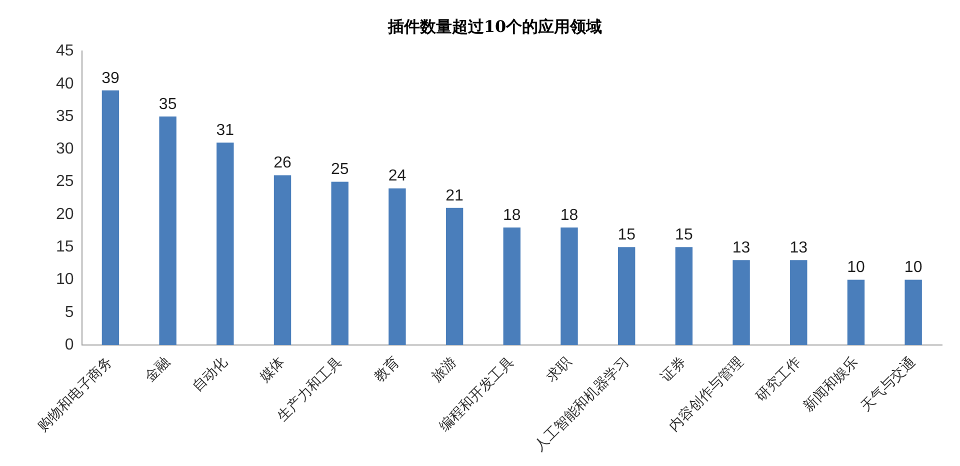 The height and width of the screenshot is (466, 960). I want to click on data-label: 25, so click(339, 169).